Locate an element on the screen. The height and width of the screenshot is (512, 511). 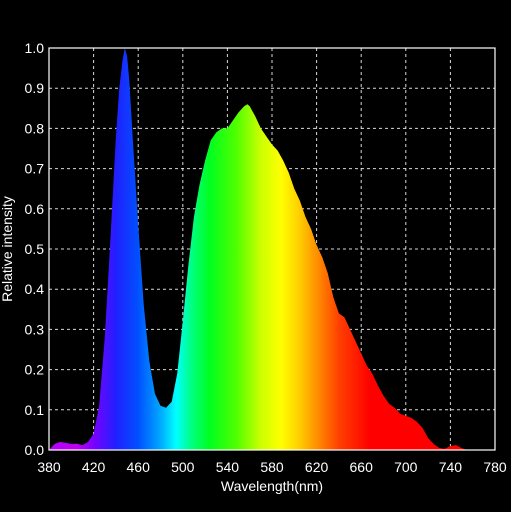
y-tick-label: 0.8 is located at coordinates (35, 128).